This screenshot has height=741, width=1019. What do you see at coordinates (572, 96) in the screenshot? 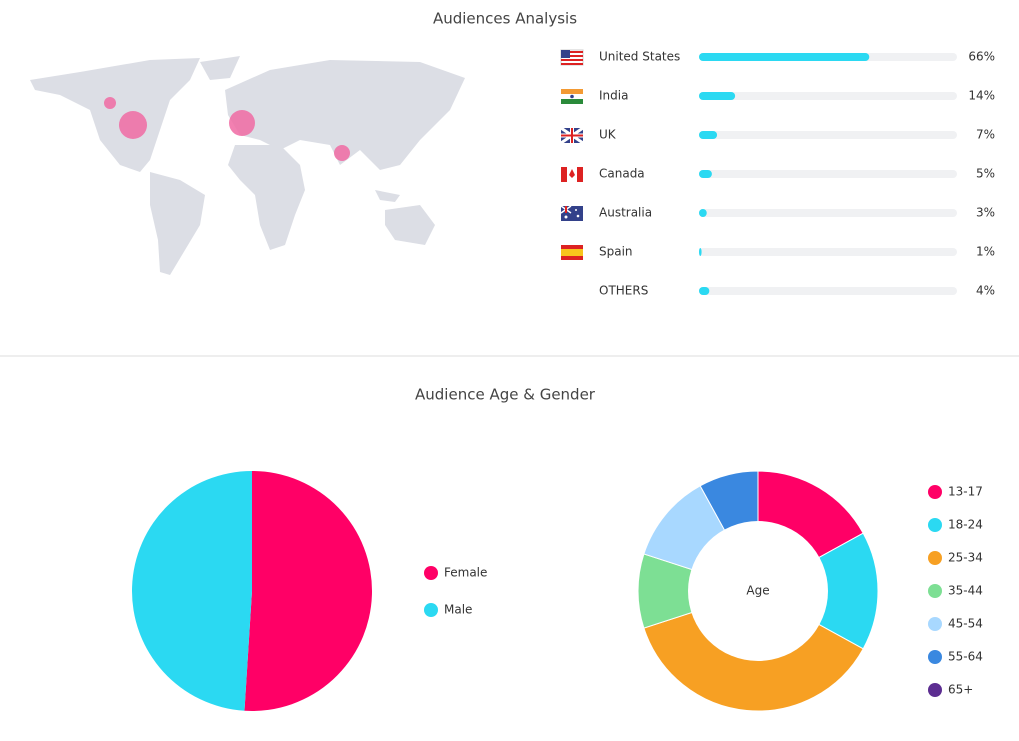
I see `flag-india` at bounding box center [572, 96].